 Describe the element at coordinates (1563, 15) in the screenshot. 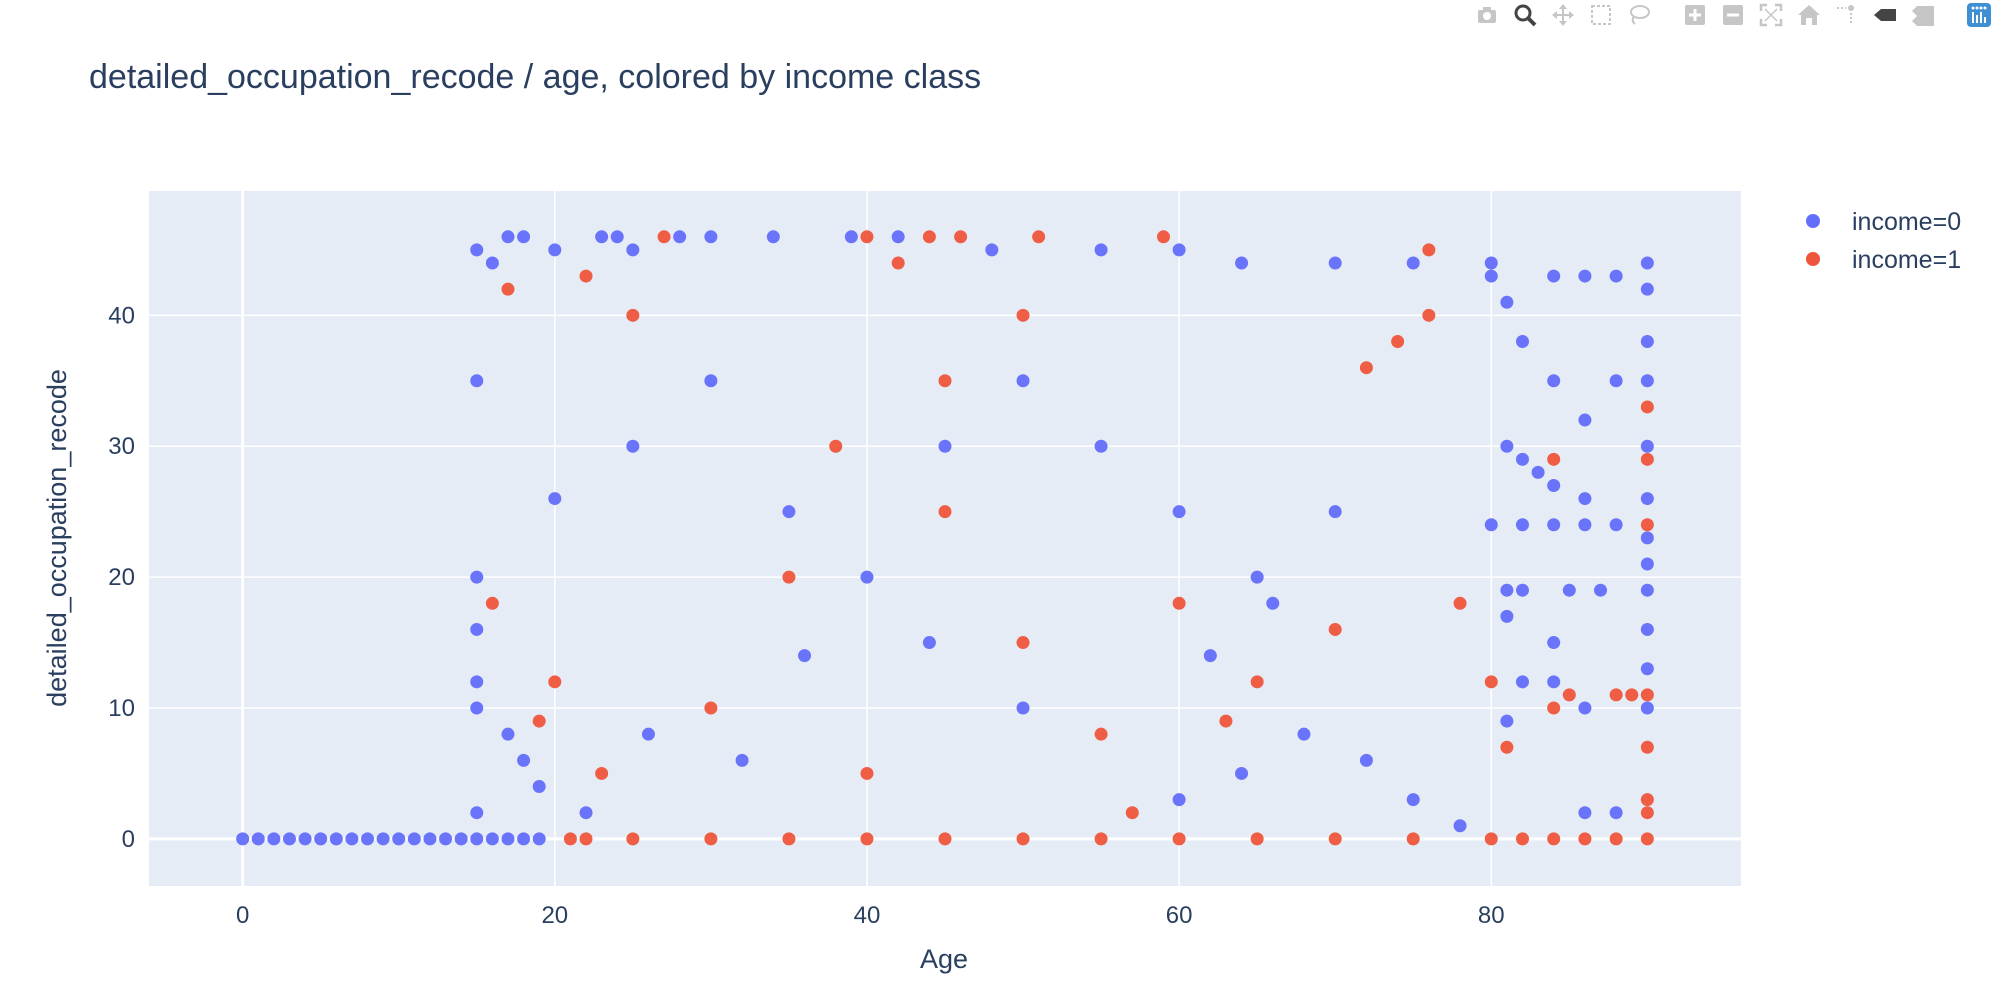

I see `pan-button` at that location.